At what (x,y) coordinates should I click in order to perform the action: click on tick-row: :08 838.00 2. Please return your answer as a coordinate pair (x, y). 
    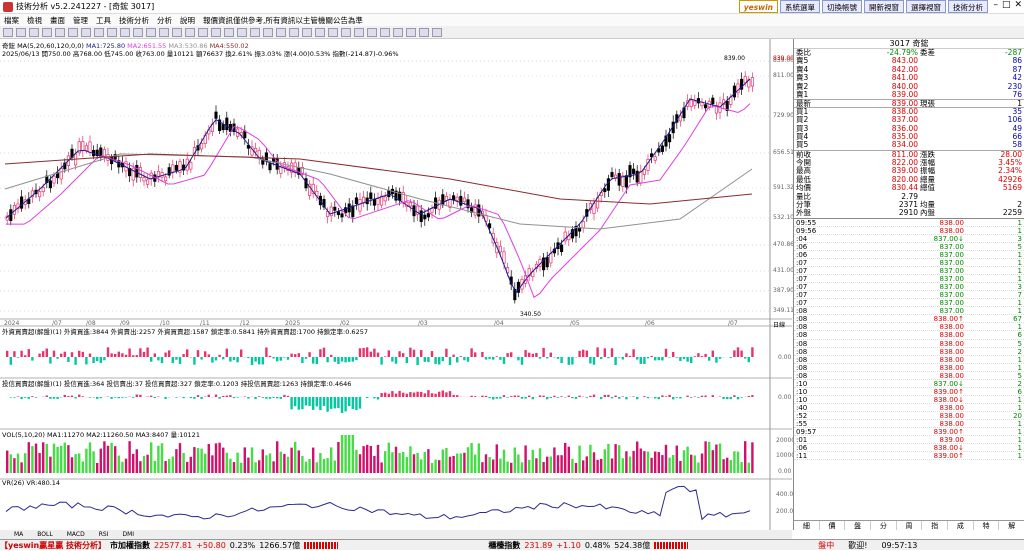
    Looking at the image, I should click on (909, 352).